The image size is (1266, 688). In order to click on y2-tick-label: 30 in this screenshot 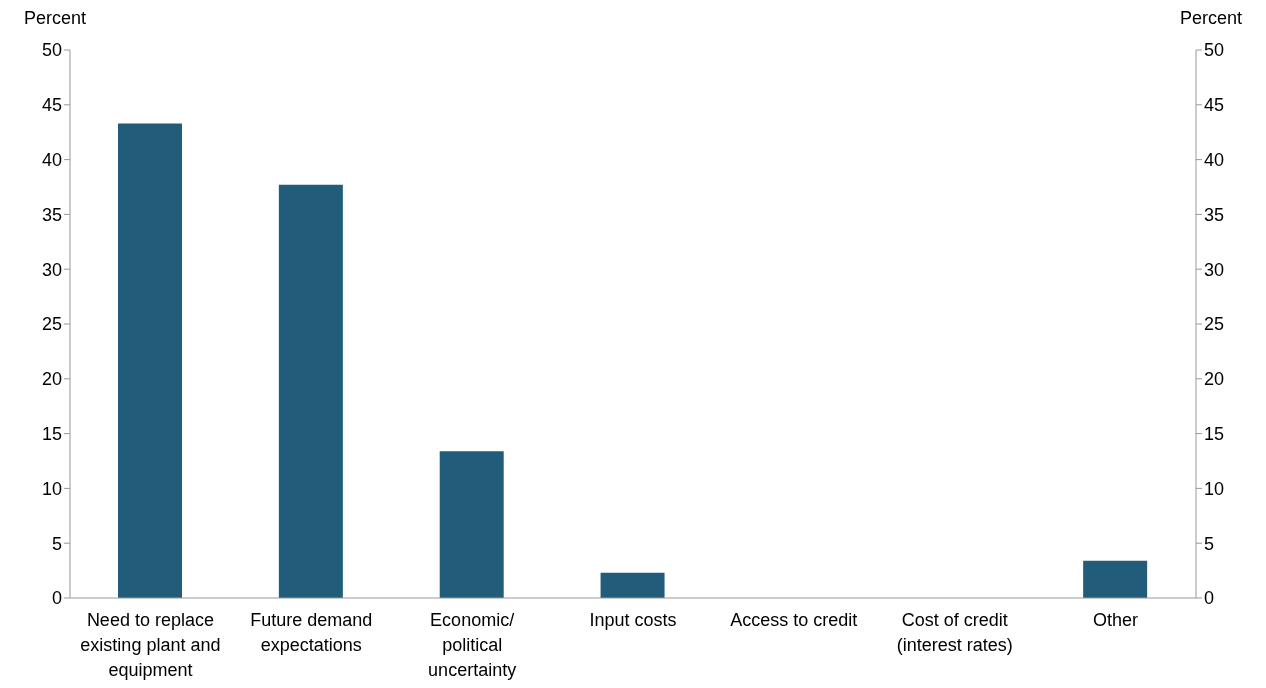, I will do `click(1214, 269)`.